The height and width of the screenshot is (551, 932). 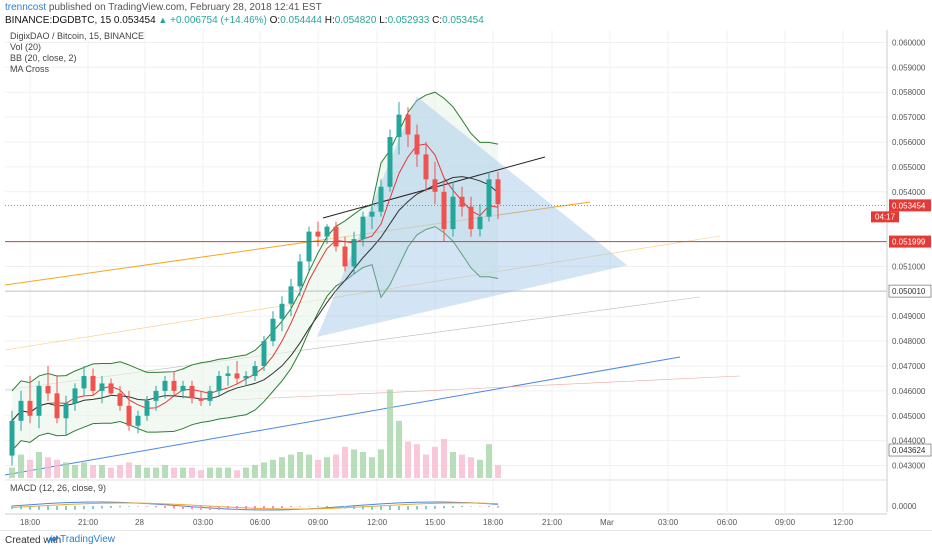 What do you see at coordinates (26, 7) in the screenshot?
I see `author-link: trenncost` at bounding box center [26, 7].